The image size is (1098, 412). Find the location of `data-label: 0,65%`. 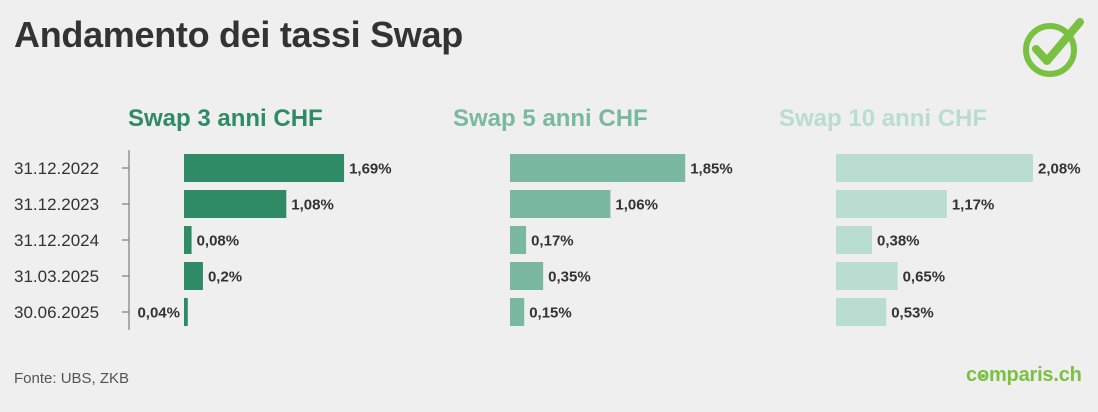

data-label: 0,65% is located at coordinates (924, 277).